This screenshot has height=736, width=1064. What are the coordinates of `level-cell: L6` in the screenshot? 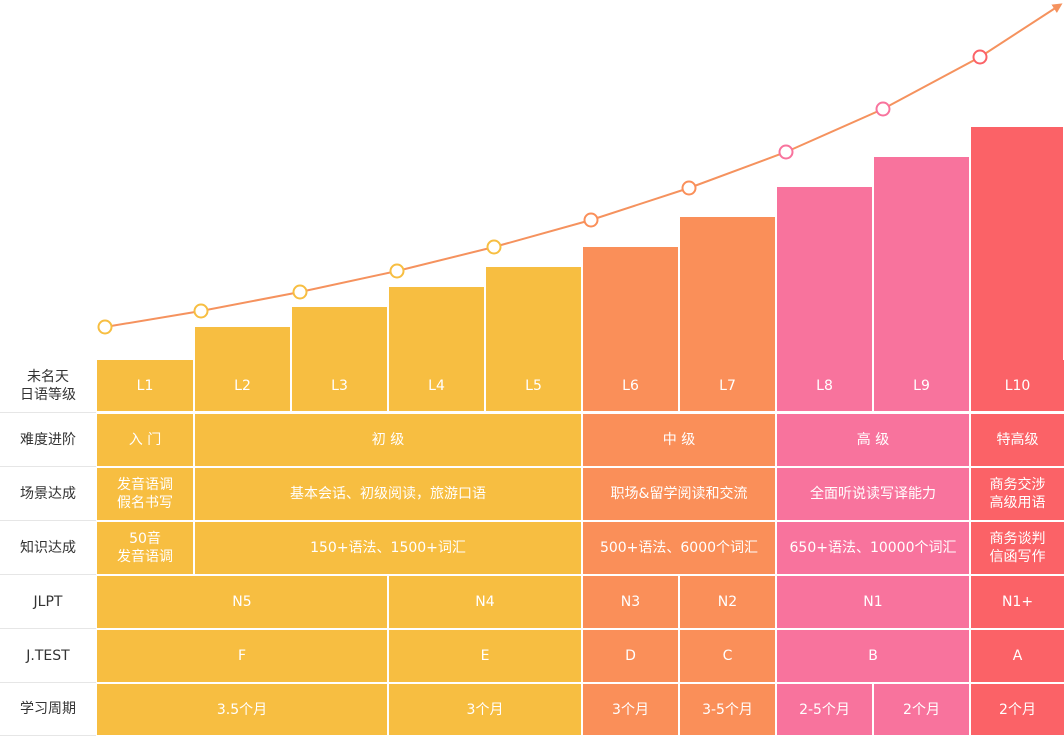 It's located at (630, 385).